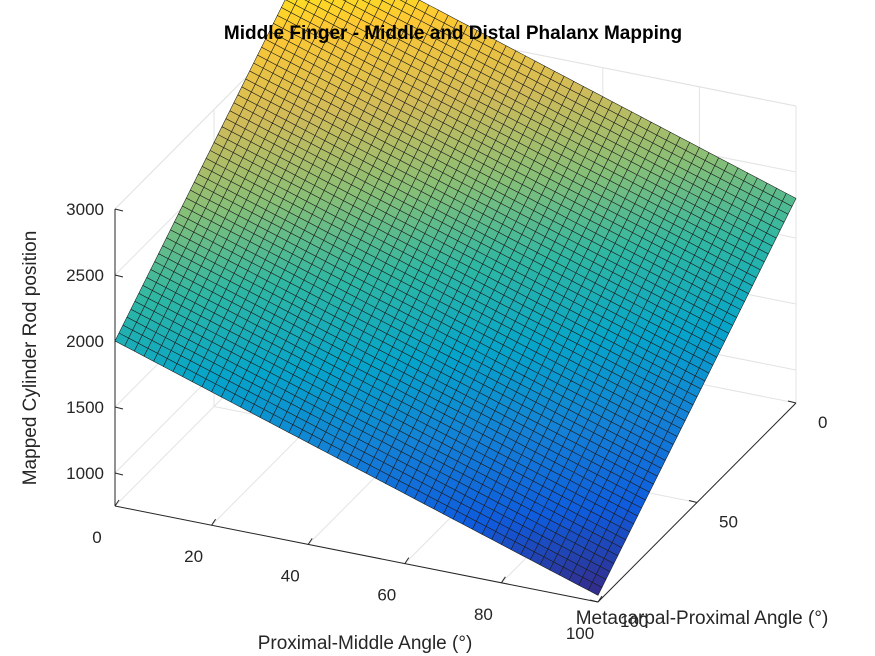 This screenshot has height=656, width=875. Describe the element at coordinates (365, 643) in the screenshot. I see `x-axis-label: Proximal-Middle Angle (°)` at that location.